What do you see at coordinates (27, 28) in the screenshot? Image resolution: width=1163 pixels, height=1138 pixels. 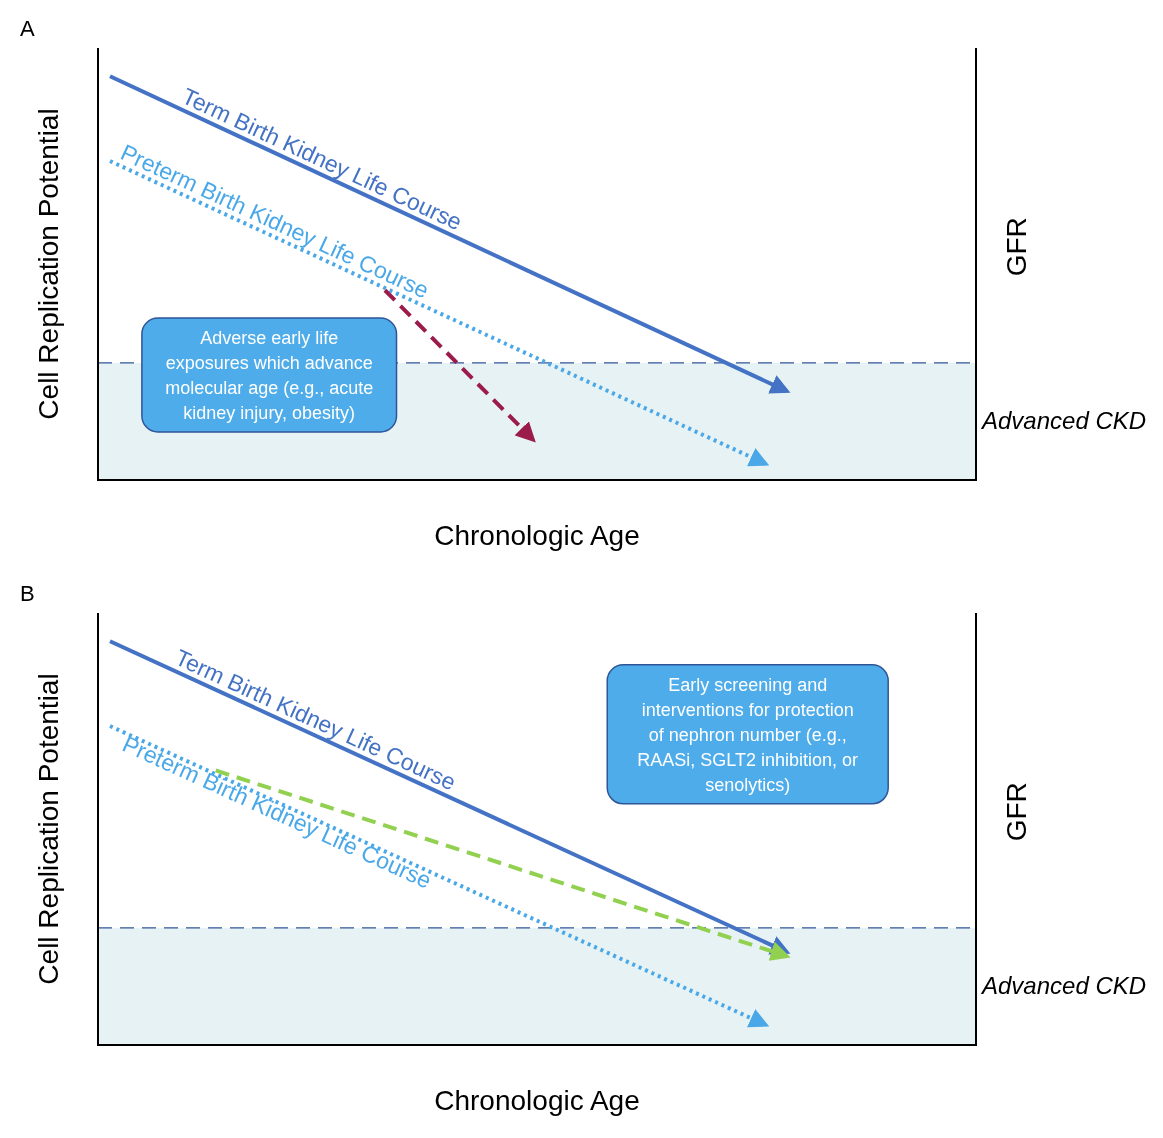 I see `chart-title: A` at bounding box center [27, 28].